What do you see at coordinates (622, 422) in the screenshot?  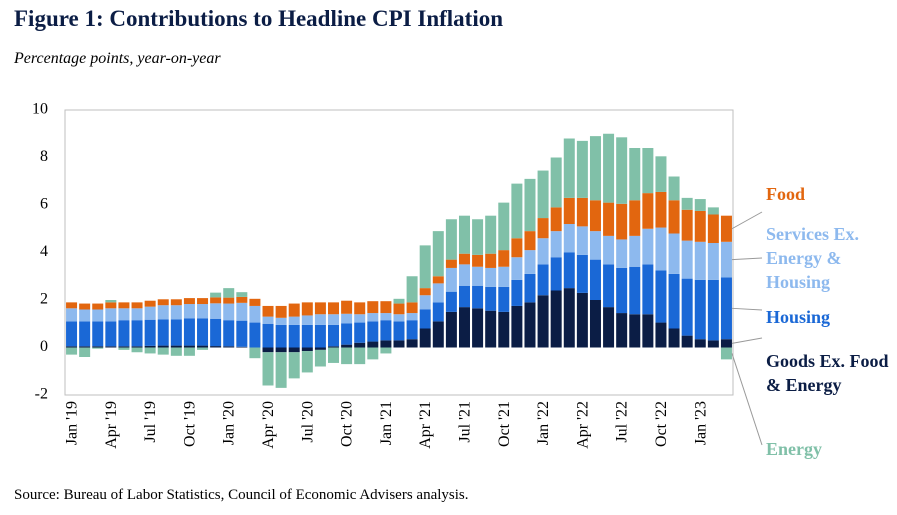 I see `x-tick-label: Jul '22` at bounding box center [622, 422].